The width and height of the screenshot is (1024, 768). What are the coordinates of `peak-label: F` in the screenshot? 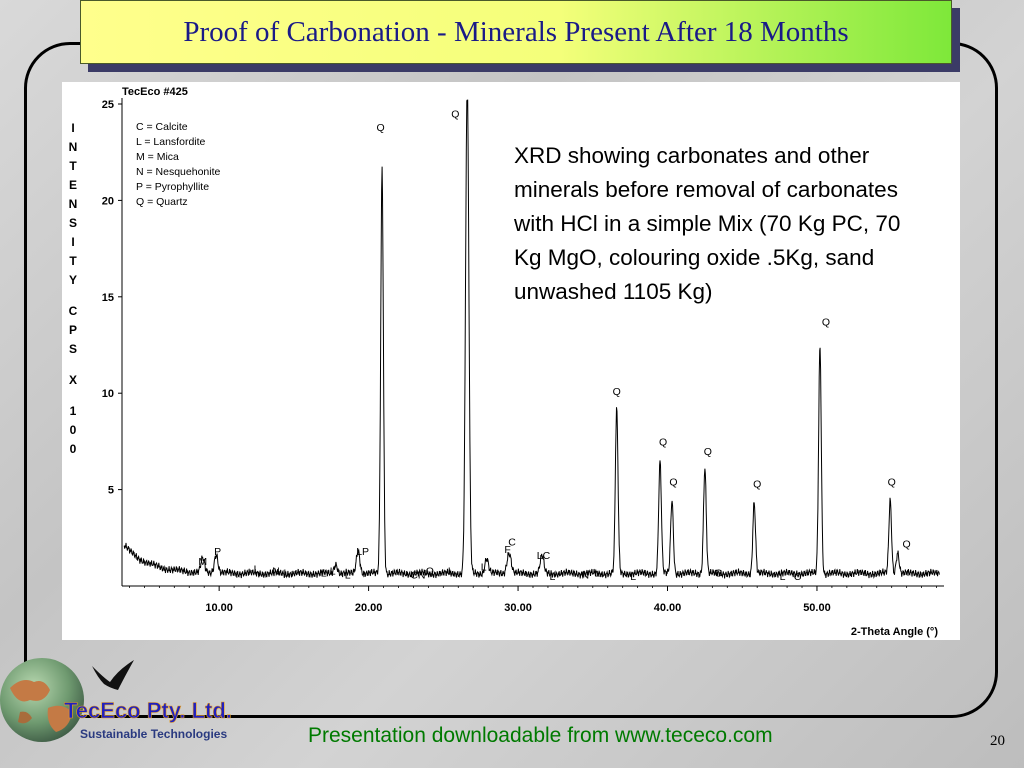 It's located at (507, 550).